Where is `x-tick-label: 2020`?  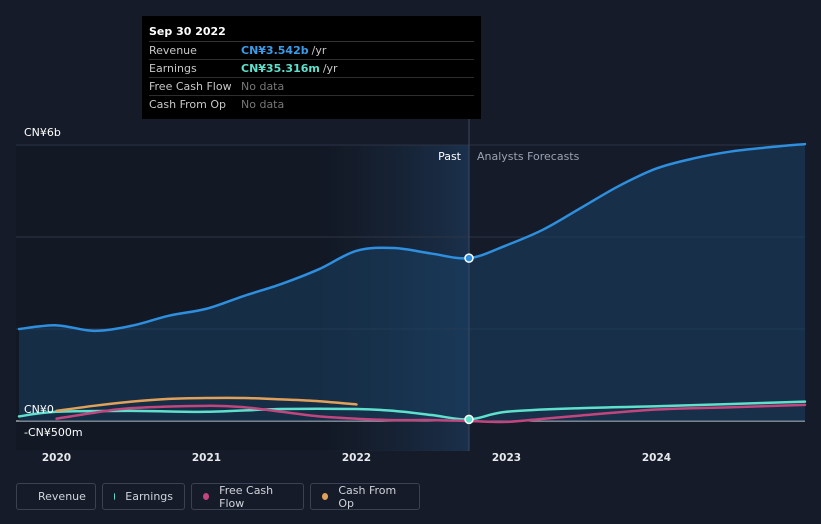 x-tick-label: 2020 is located at coordinates (56, 458).